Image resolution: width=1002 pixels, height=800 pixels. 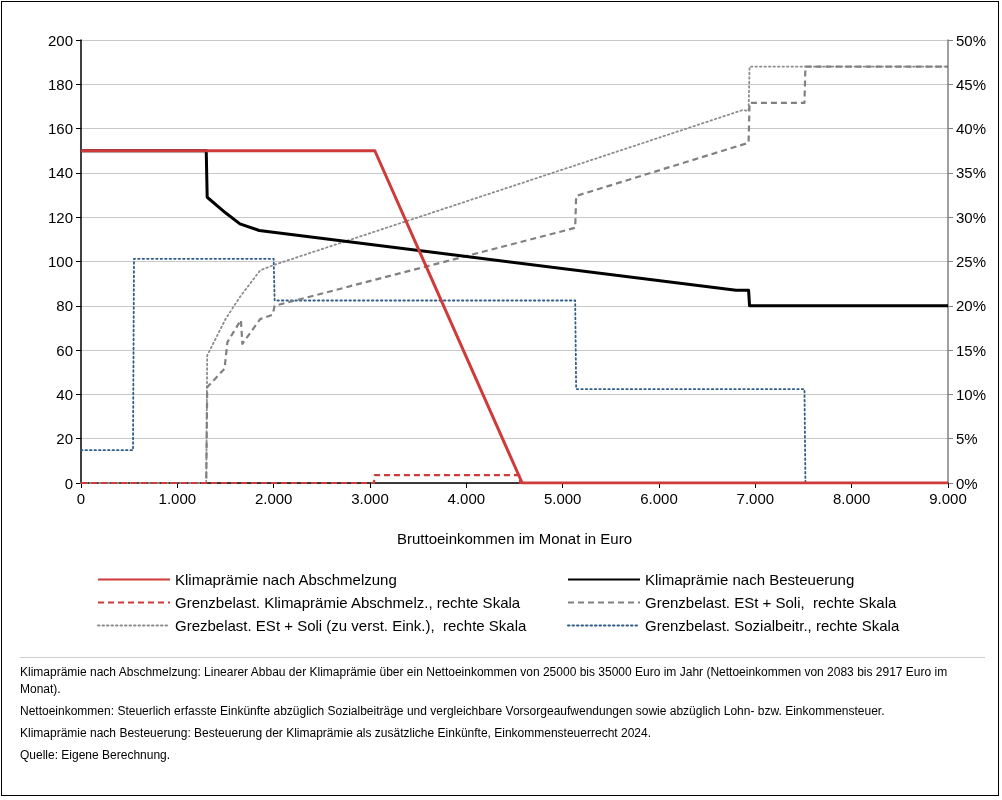 I want to click on legend-label: Klimaprämie nach Besteuerung, so click(x=750, y=579).